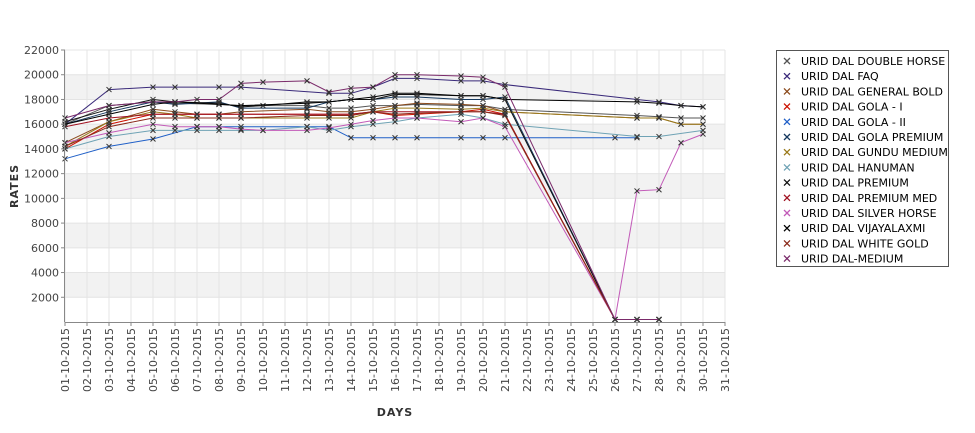 This screenshot has height=433, width=975. What do you see at coordinates (860, 198) in the screenshot?
I see `legend-item: URID DAL PREMIUM MED` at bounding box center [860, 198].